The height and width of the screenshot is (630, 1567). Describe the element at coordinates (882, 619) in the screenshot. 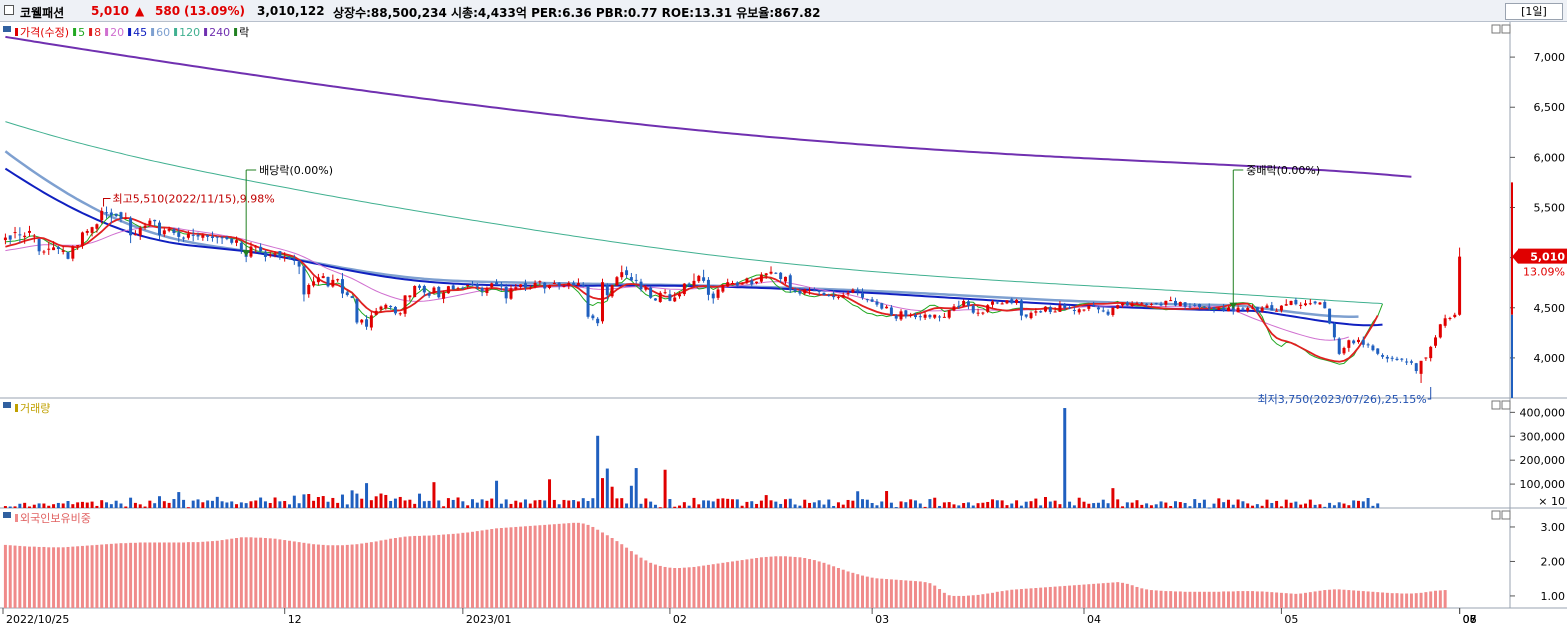

I see `x-axis-label: 03` at that location.